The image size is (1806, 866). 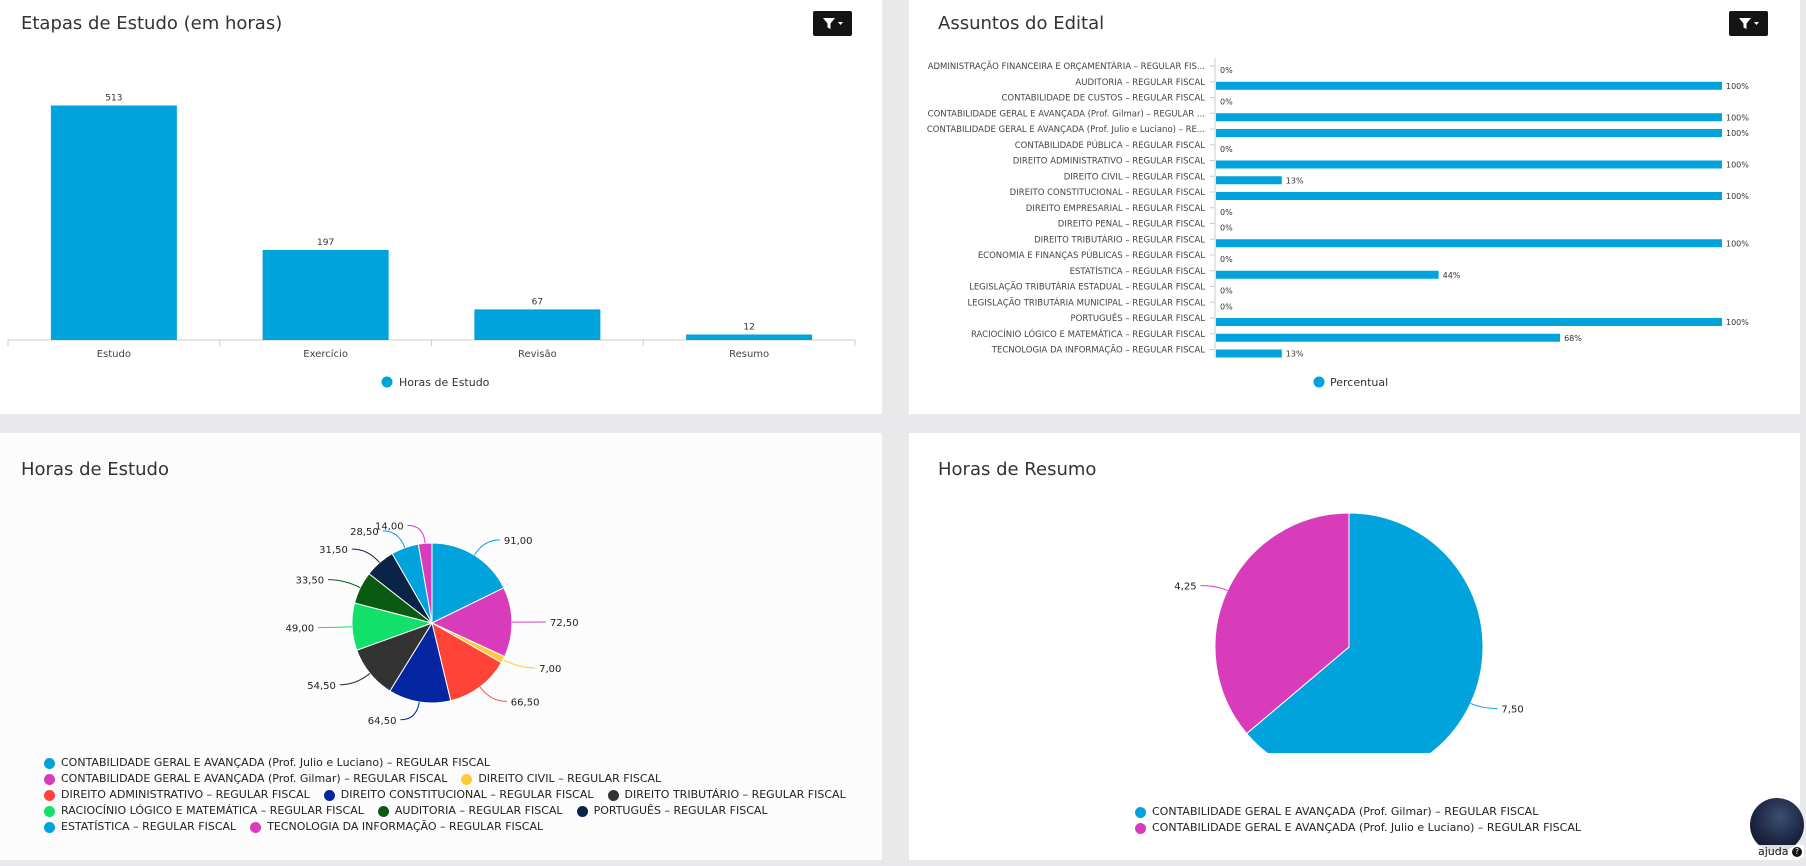 What do you see at coordinates (832, 23) in the screenshot?
I see `stages-filter-button` at bounding box center [832, 23].